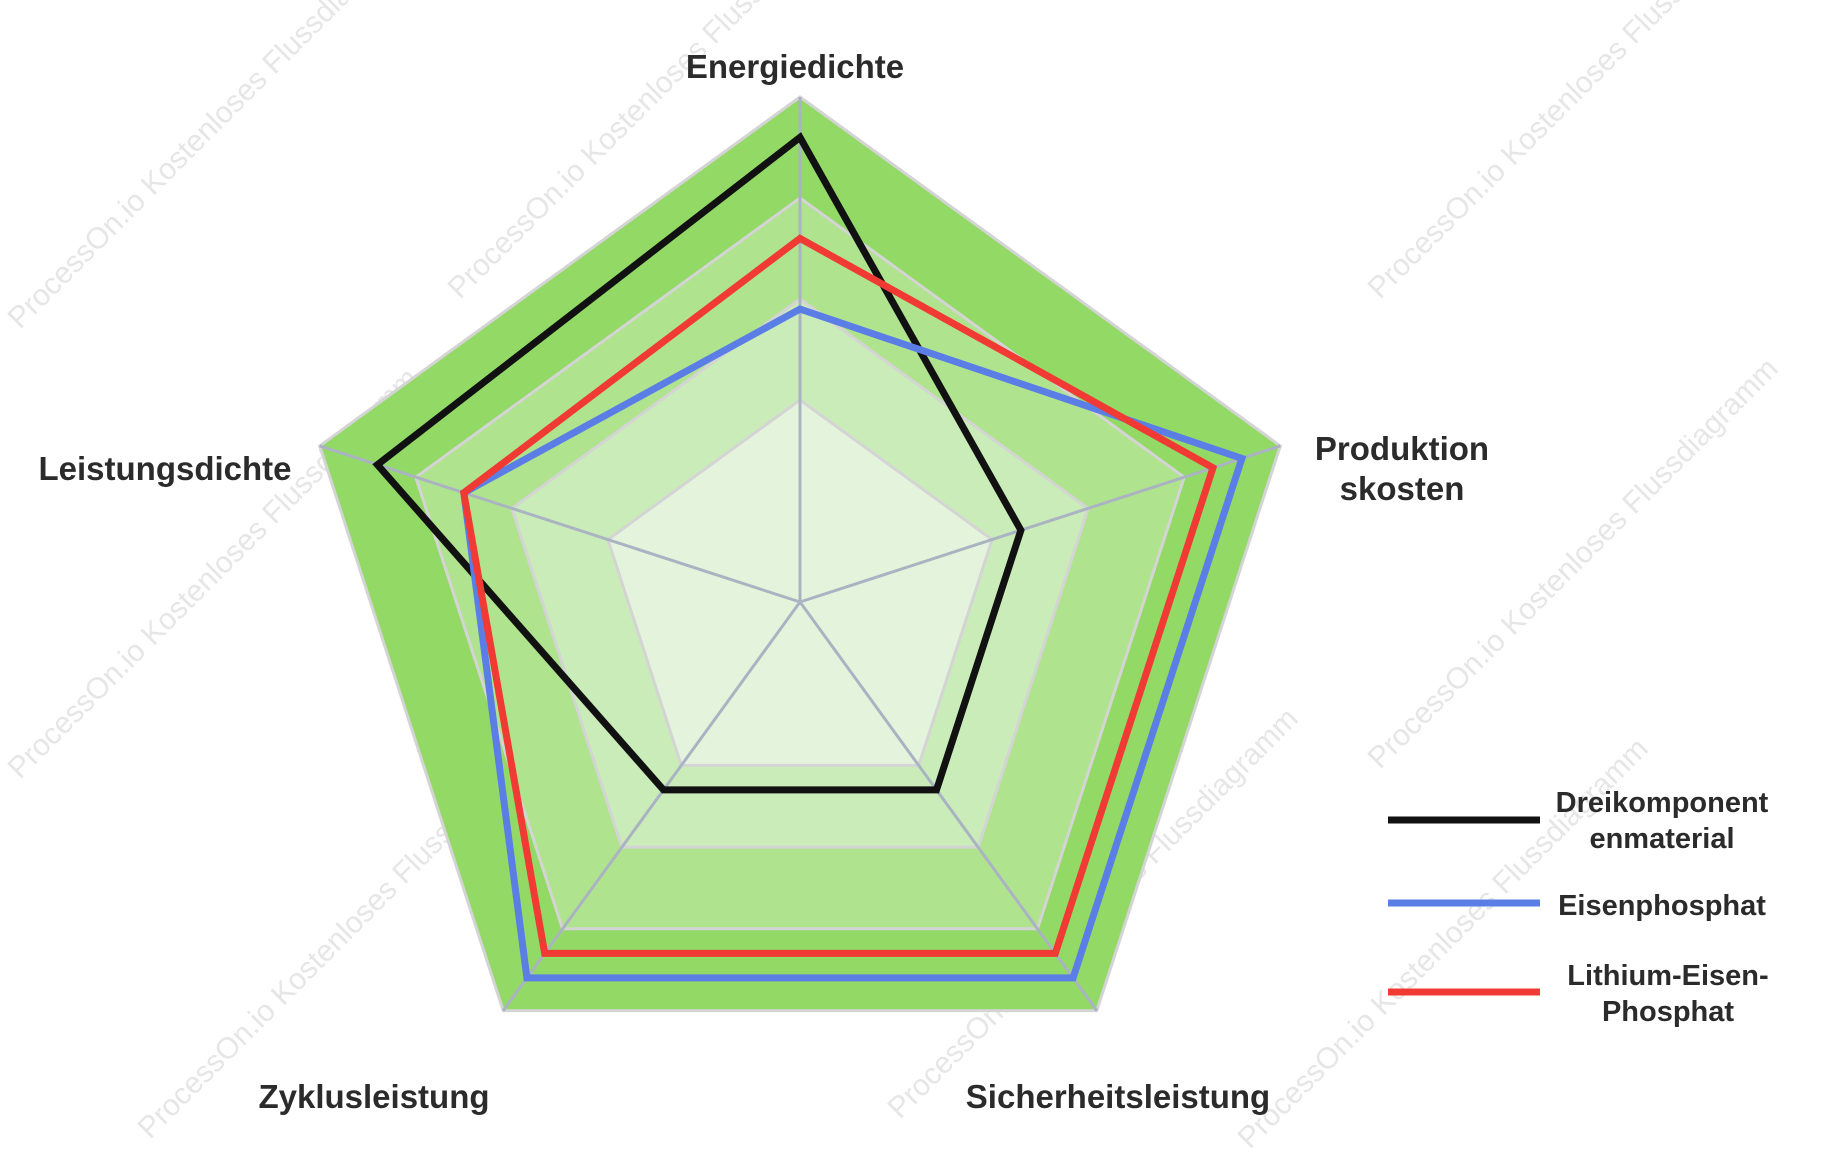 The image size is (1832, 1163). I want to click on legend-label-line: Dreikomponent, so click(1662, 803).